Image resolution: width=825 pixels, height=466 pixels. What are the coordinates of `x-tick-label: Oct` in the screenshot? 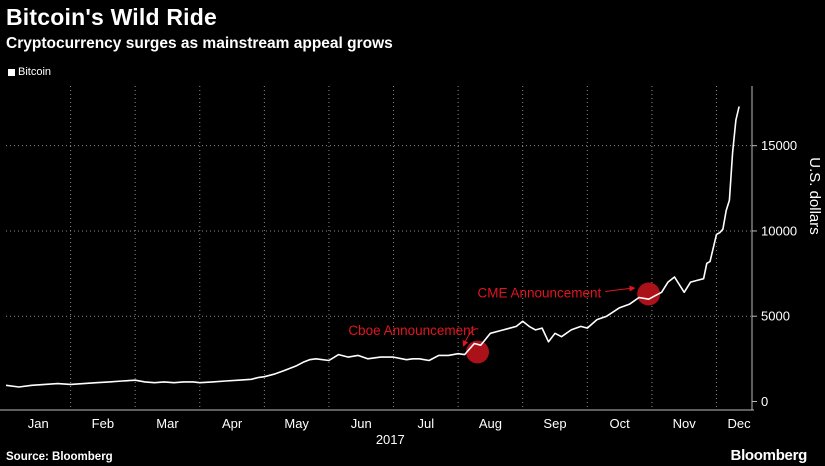 It's located at (619, 423).